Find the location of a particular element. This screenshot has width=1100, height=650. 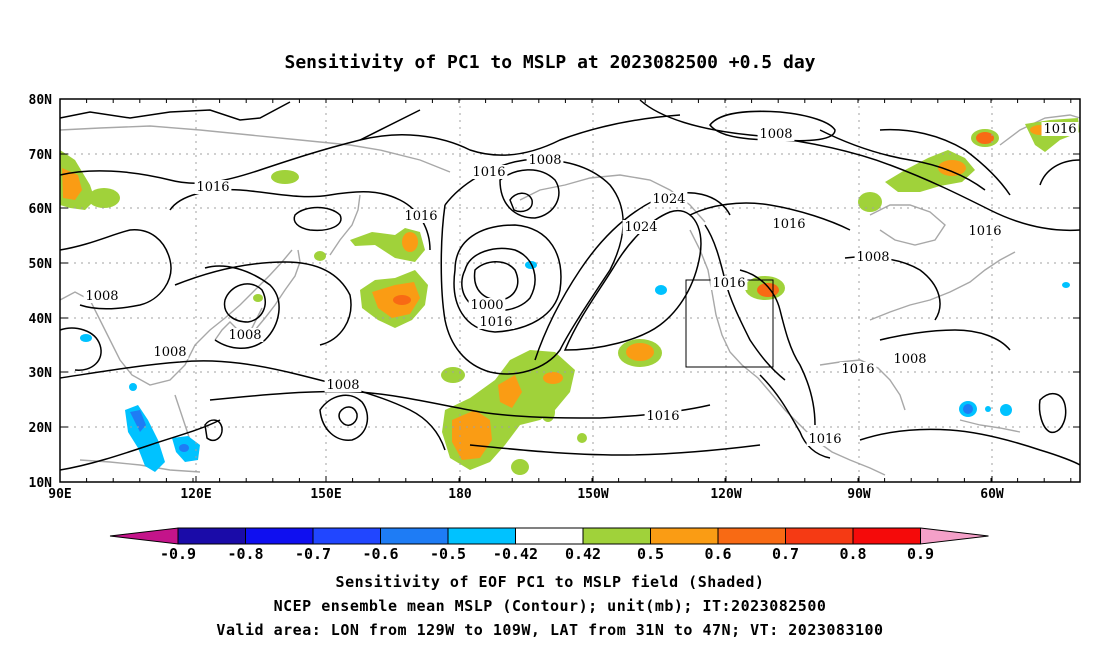

contour-1016-arctic is located at coordinates (520, 135).